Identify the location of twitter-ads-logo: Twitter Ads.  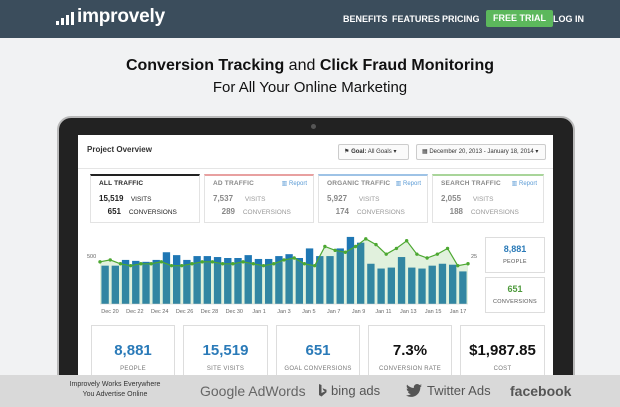
(448, 391).